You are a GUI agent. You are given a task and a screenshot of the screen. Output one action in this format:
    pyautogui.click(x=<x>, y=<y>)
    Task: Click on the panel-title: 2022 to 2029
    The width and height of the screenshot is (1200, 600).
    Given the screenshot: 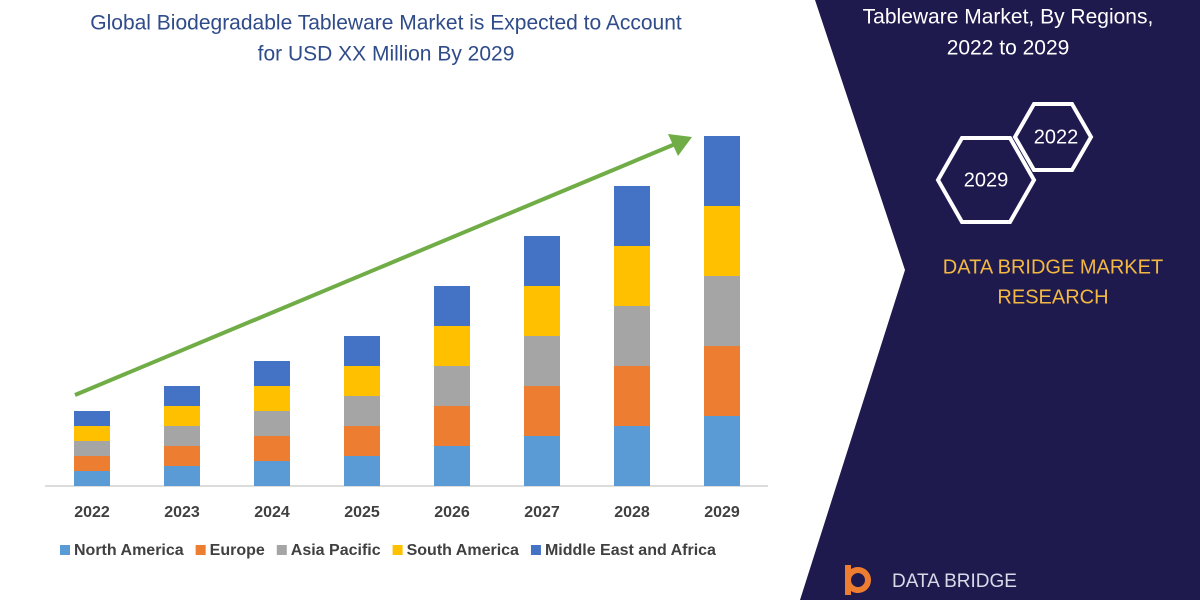 What is the action you would take?
    pyautogui.click(x=1008, y=48)
    